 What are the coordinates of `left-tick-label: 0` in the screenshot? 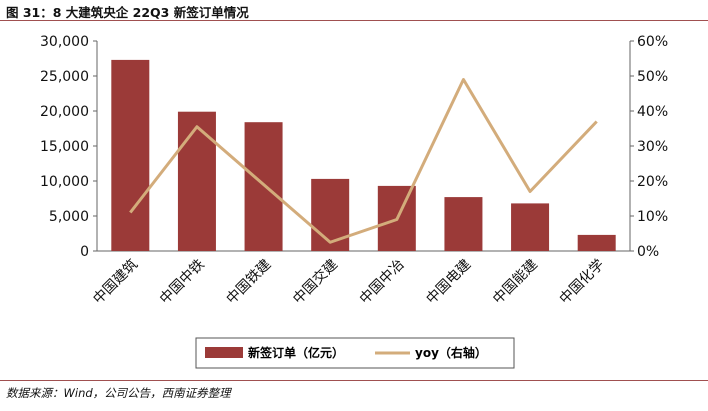 It's located at (84, 252).